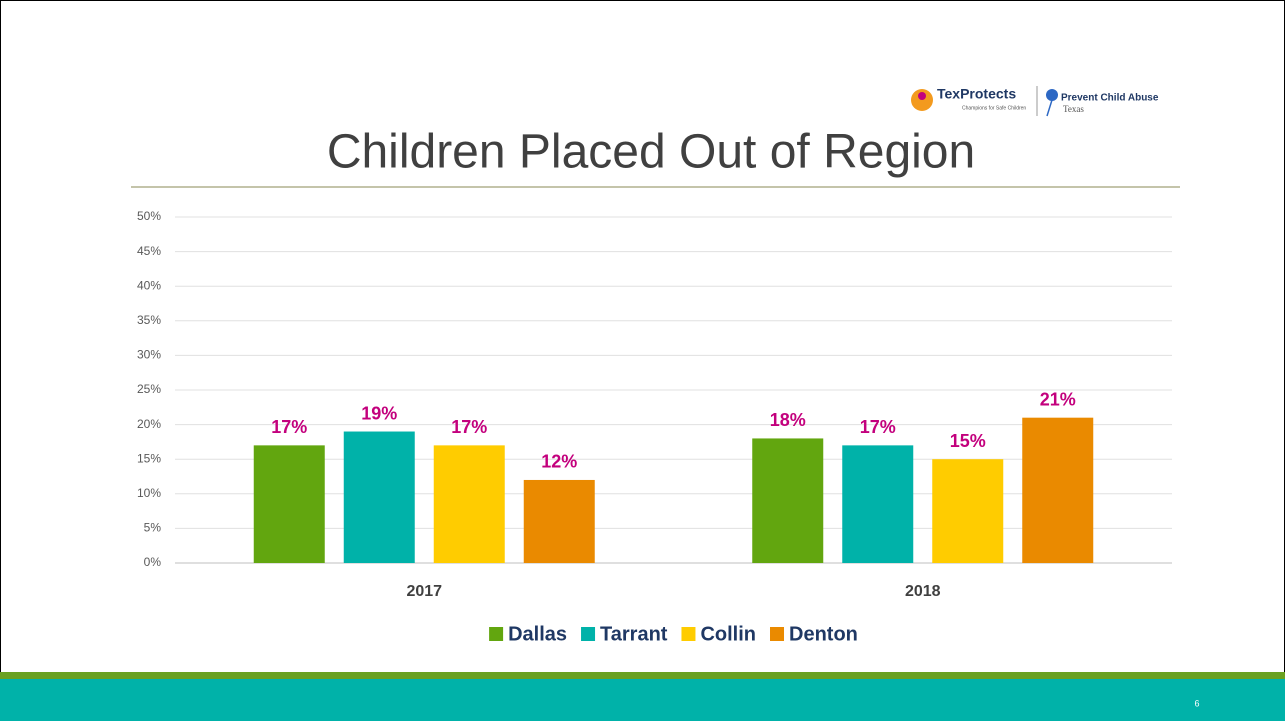 This screenshot has width=1285, height=721. What do you see at coordinates (1058, 399) in the screenshot?
I see `value-label: 21%` at bounding box center [1058, 399].